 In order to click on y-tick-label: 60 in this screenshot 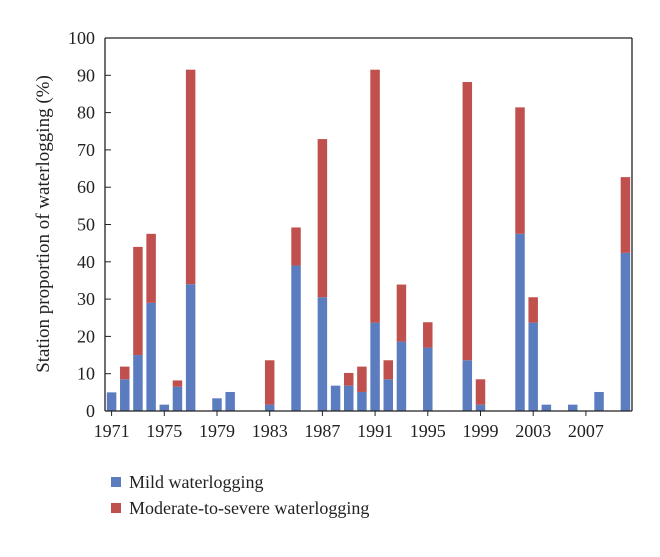, I will do `click(86, 187)`.